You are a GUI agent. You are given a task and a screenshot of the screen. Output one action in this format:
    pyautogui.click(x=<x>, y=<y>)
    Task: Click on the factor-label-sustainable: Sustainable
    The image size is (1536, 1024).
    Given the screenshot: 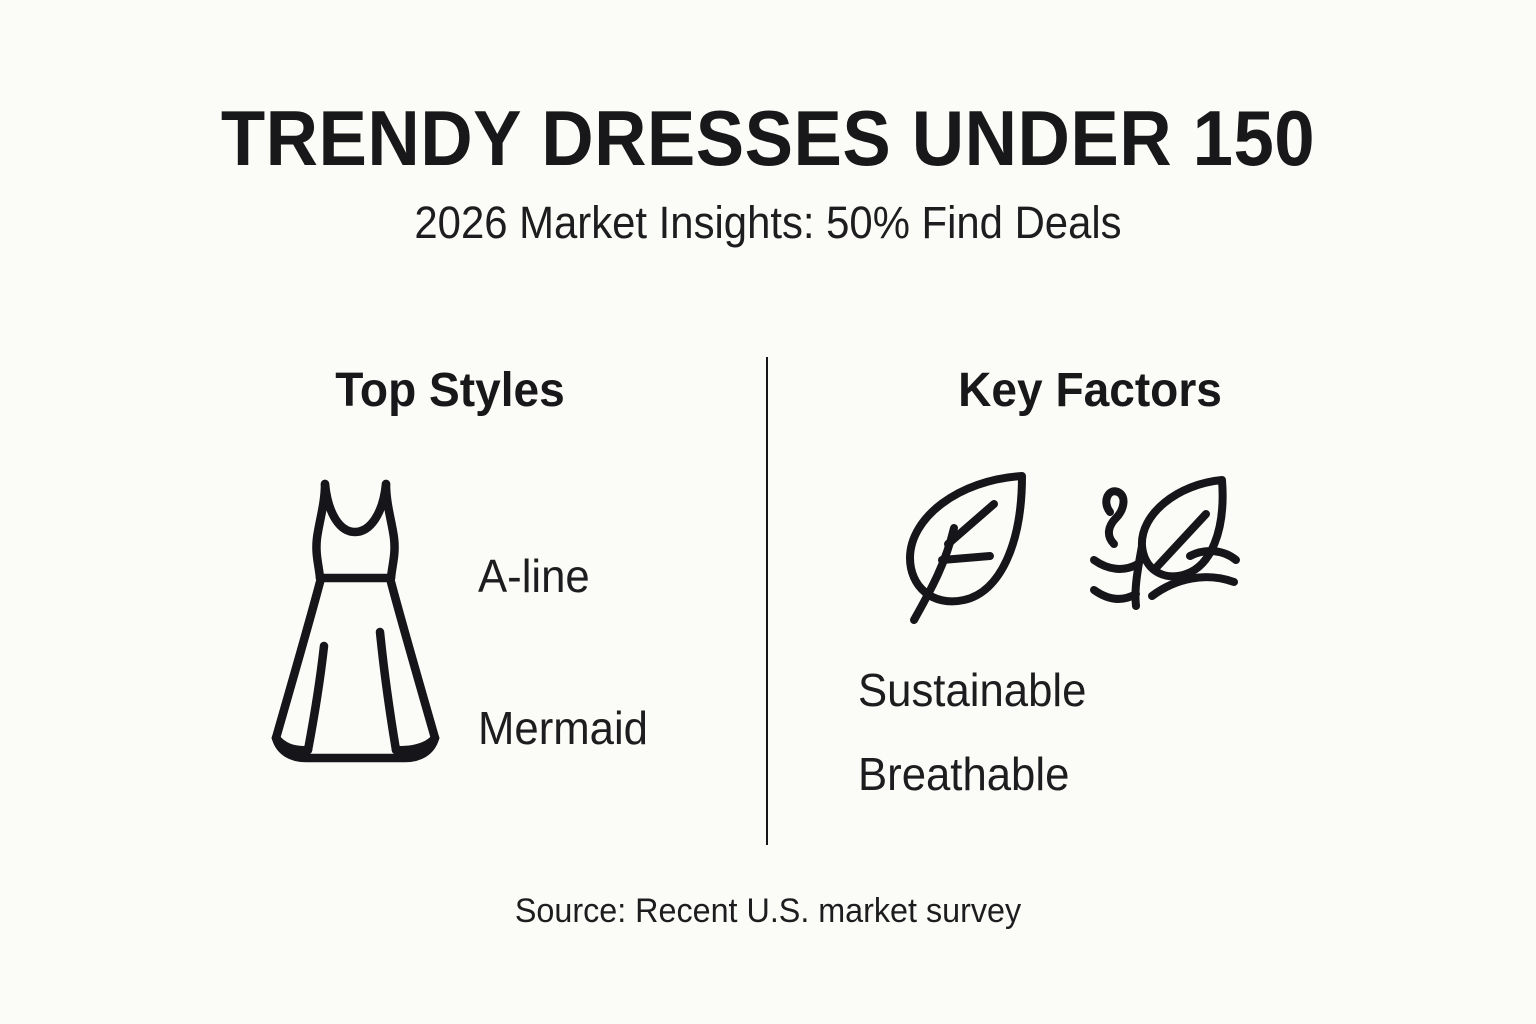 What is the action you would take?
    pyautogui.click(x=972, y=690)
    